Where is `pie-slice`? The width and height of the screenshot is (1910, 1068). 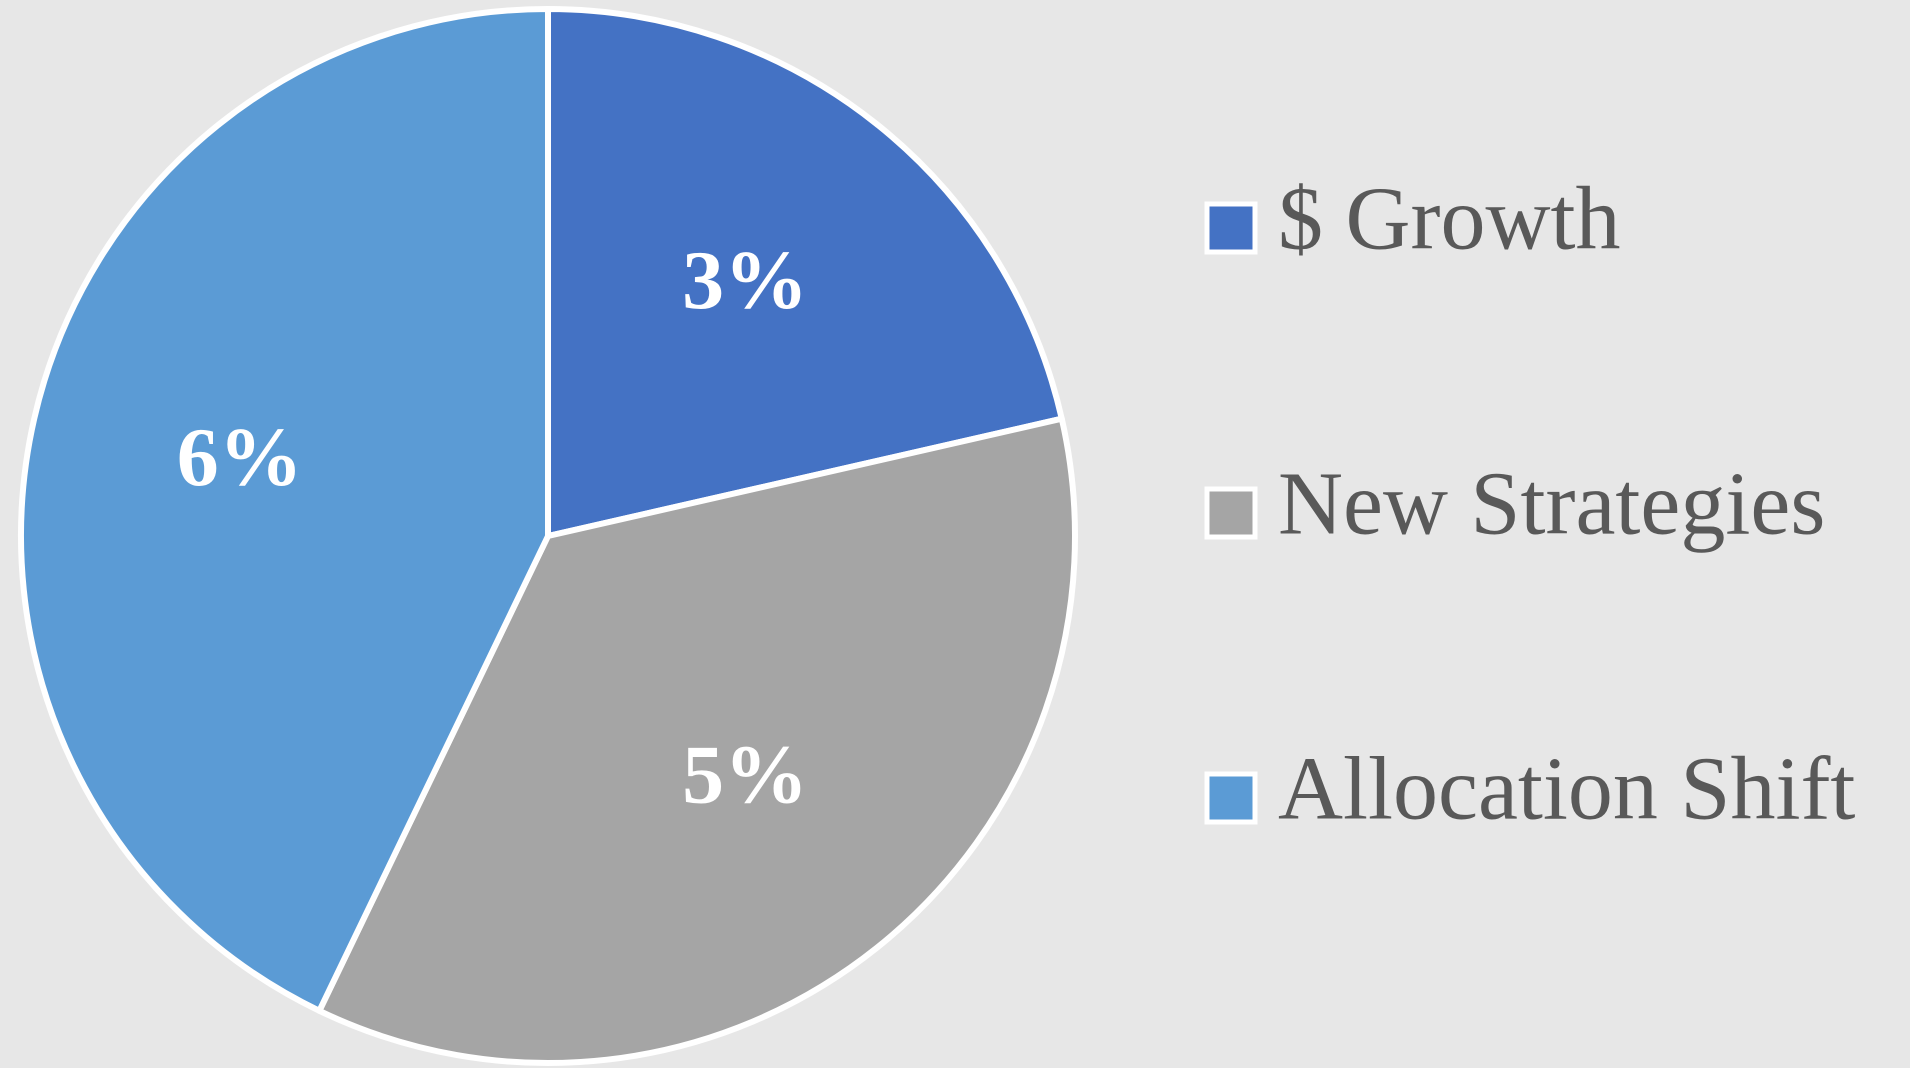 pie-slice is located at coordinates (805, 272).